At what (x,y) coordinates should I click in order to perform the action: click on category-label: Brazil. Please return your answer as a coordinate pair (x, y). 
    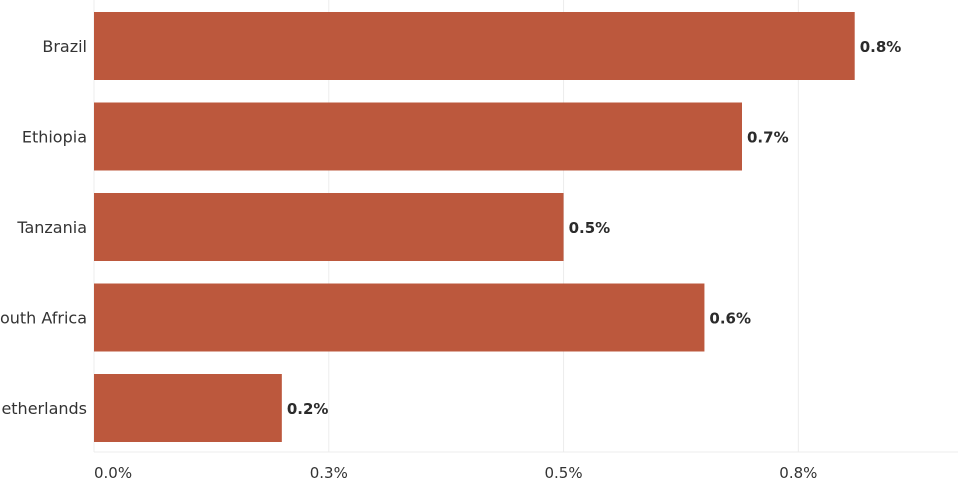
    Looking at the image, I should click on (64, 46).